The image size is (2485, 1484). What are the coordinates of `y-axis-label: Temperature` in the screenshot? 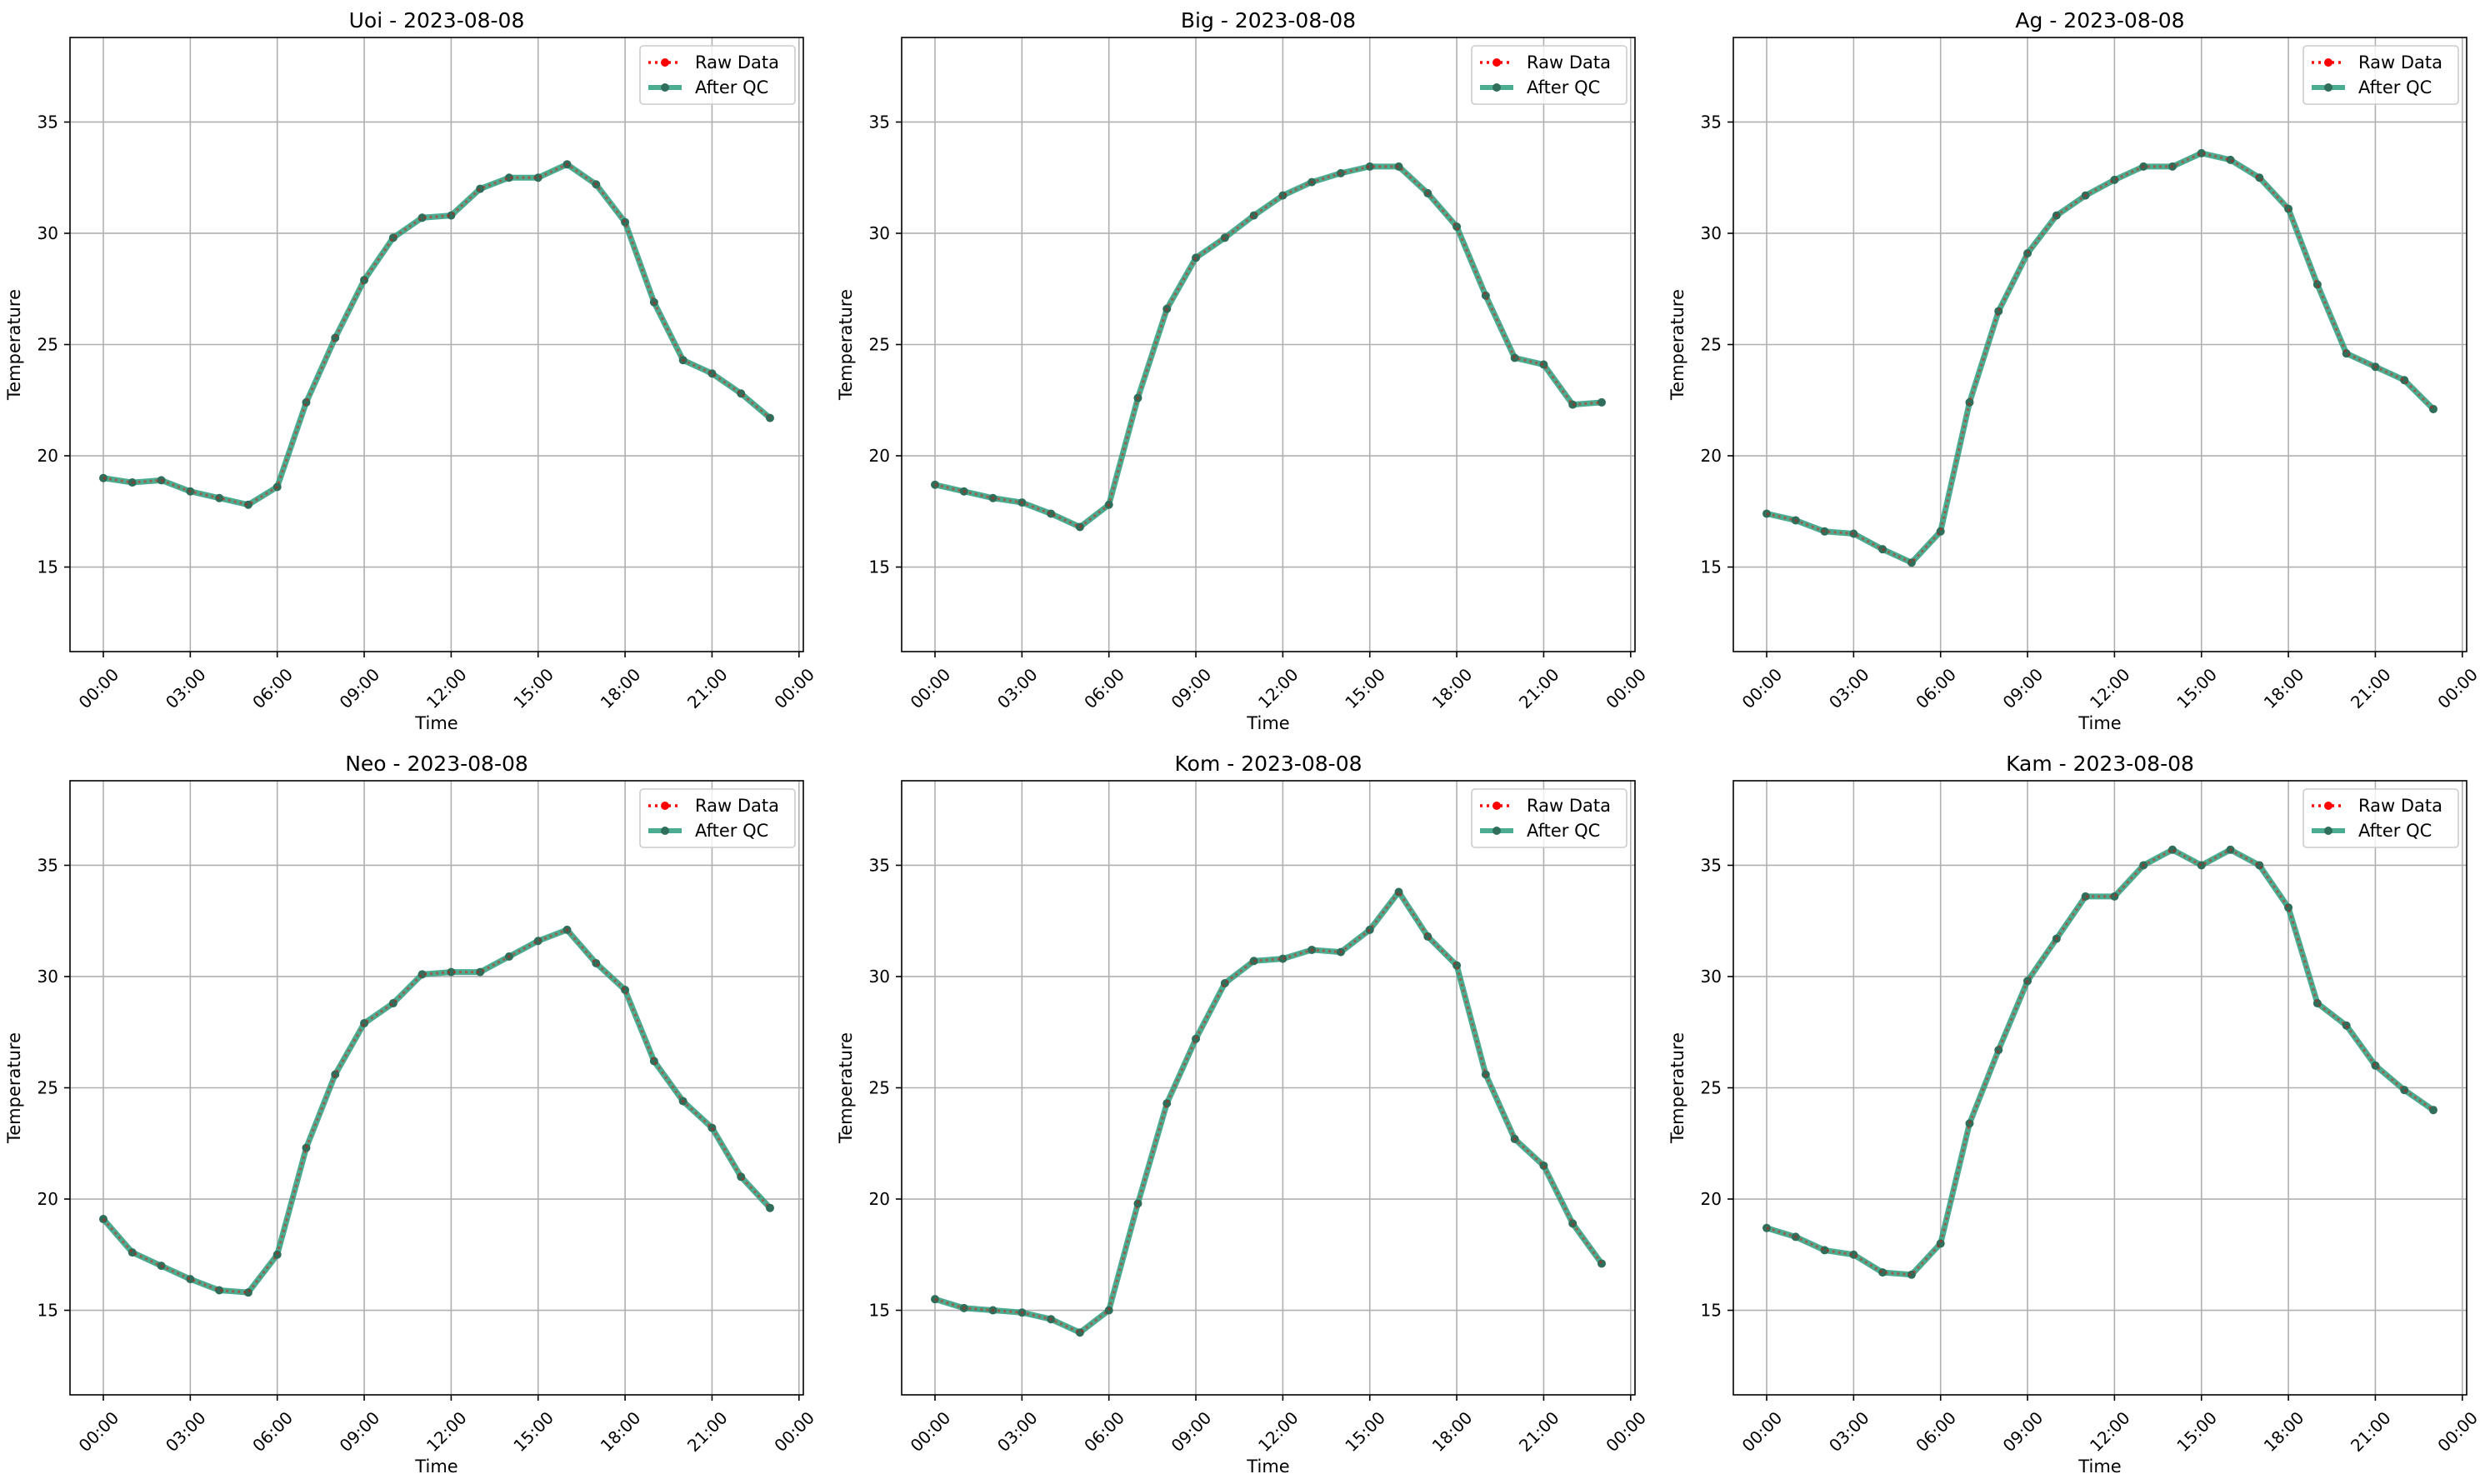 It's located at (1678, 345).